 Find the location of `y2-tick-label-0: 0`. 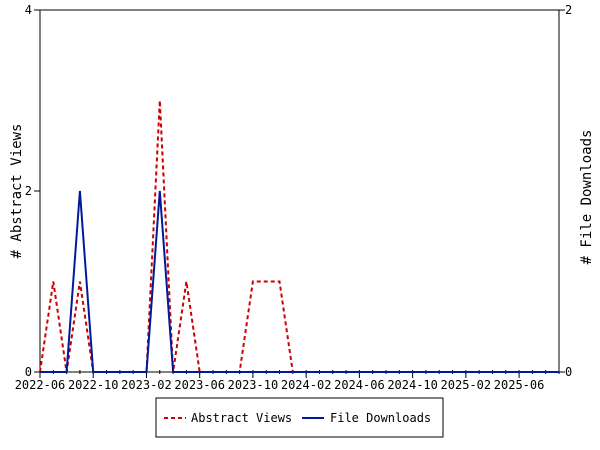

y2-tick-label-0: 0 is located at coordinates (568, 372).